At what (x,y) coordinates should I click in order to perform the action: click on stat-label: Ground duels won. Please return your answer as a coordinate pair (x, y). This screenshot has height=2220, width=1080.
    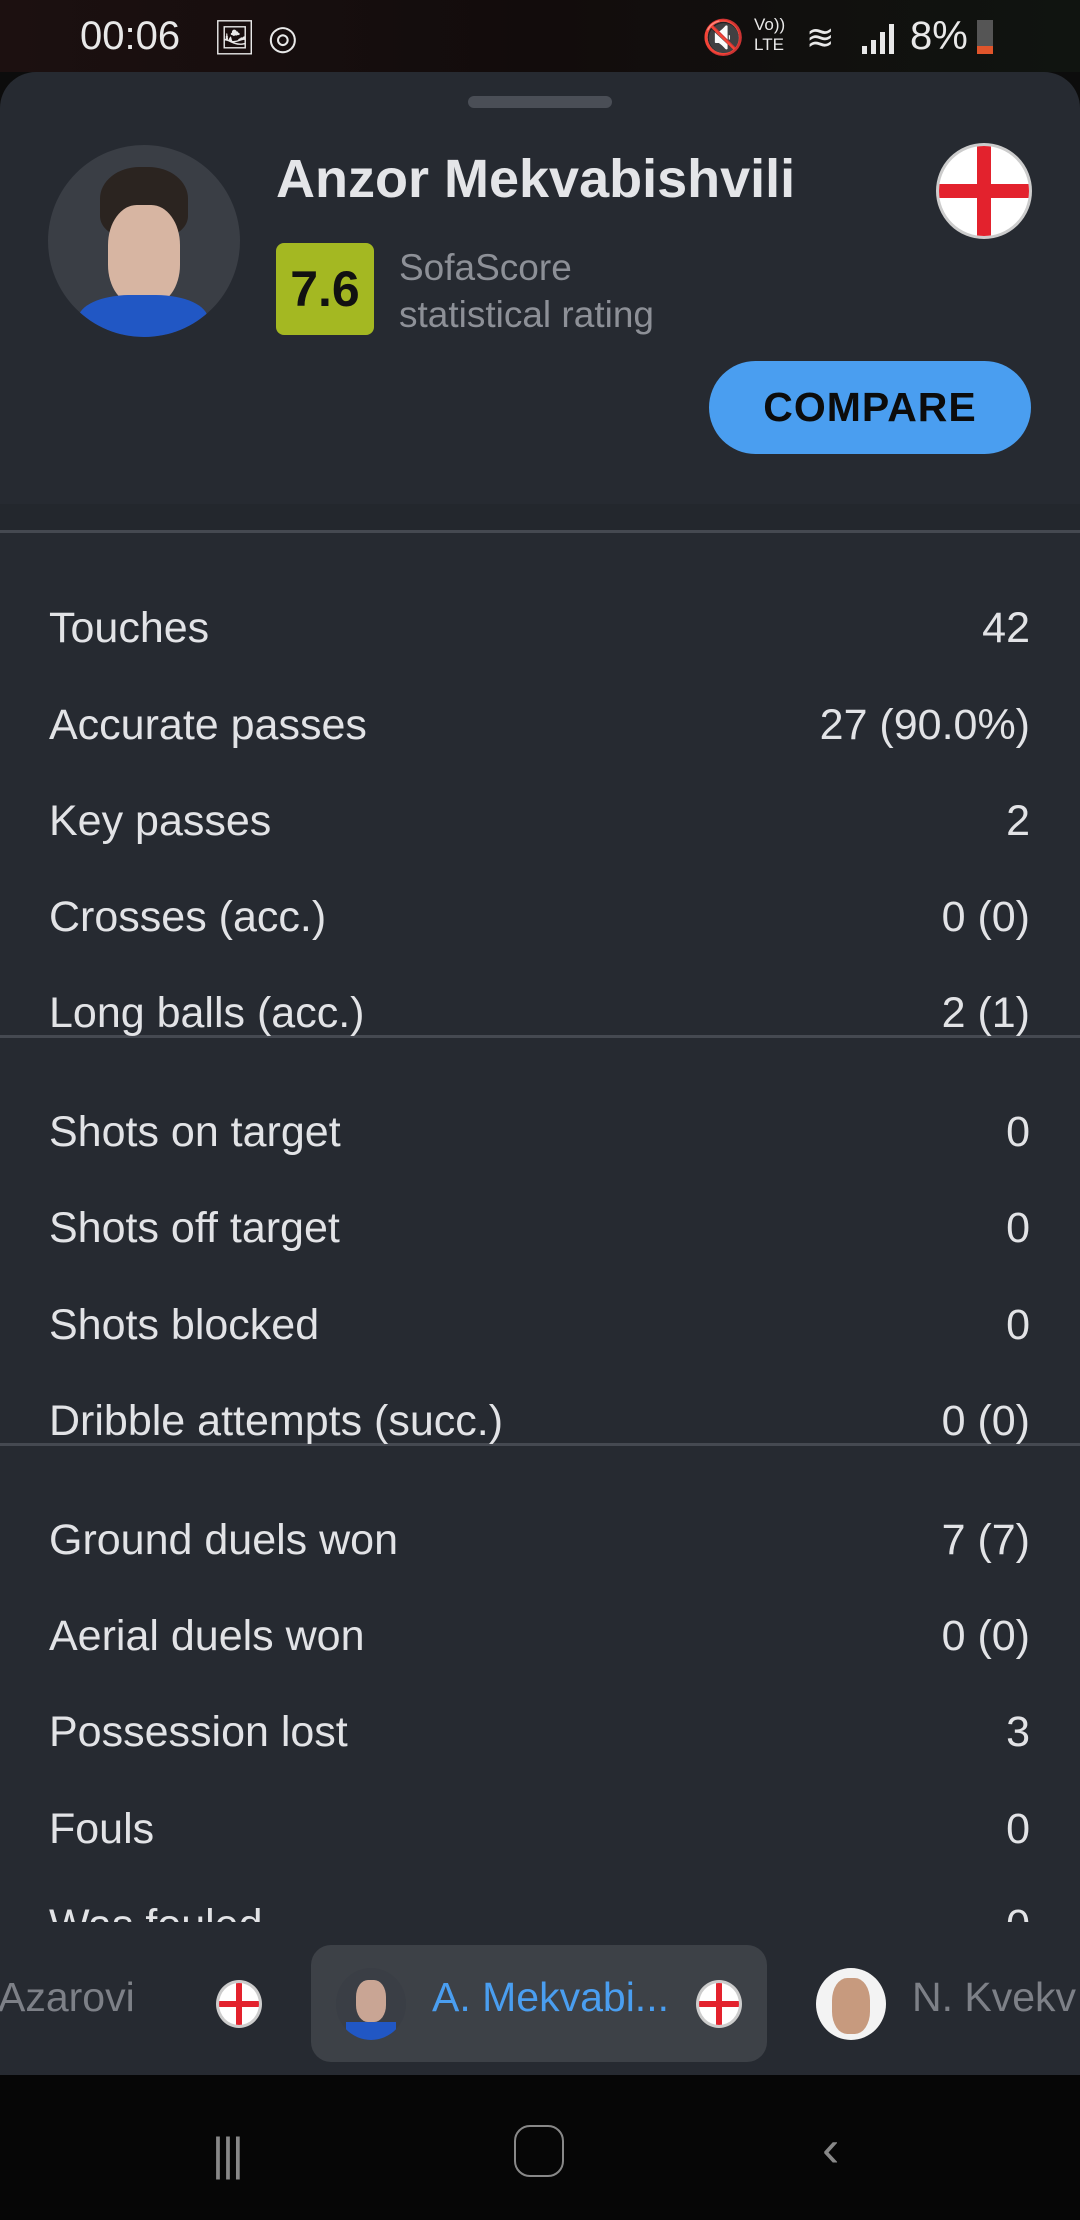
    Looking at the image, I should click on (223, 1539).